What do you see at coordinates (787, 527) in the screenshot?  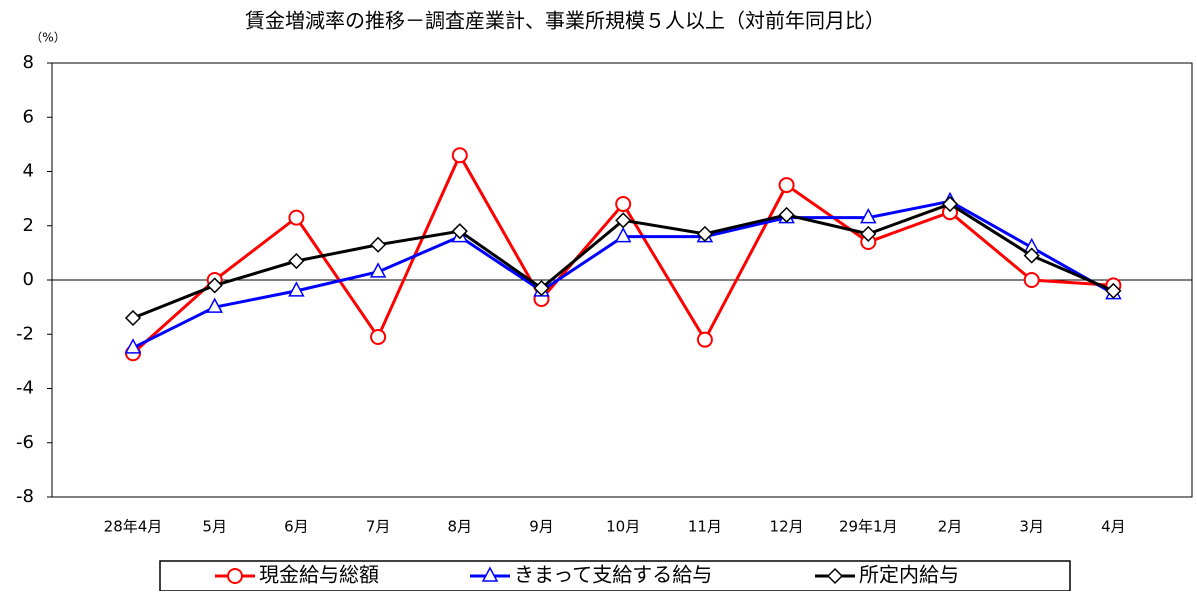 I see `x-tick-label: 12月` at bounding box center [787, 527].